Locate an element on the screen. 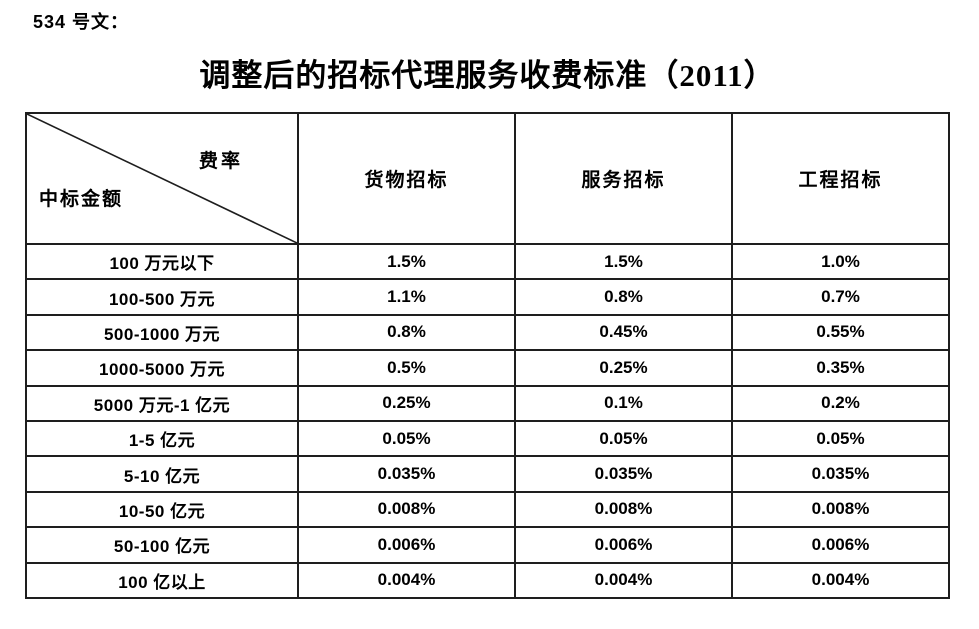 The height and width of the screenshot is (629, 979). table-row: 100 万元以下 1.5% 1.5% 1.0% is located at coordinates (487, 261).